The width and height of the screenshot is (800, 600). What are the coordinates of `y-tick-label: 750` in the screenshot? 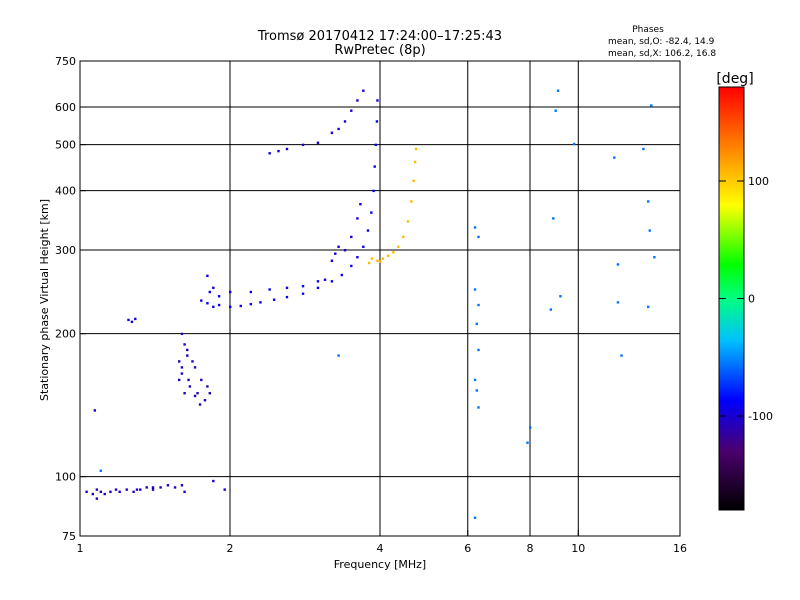 It's located at (65, 61).